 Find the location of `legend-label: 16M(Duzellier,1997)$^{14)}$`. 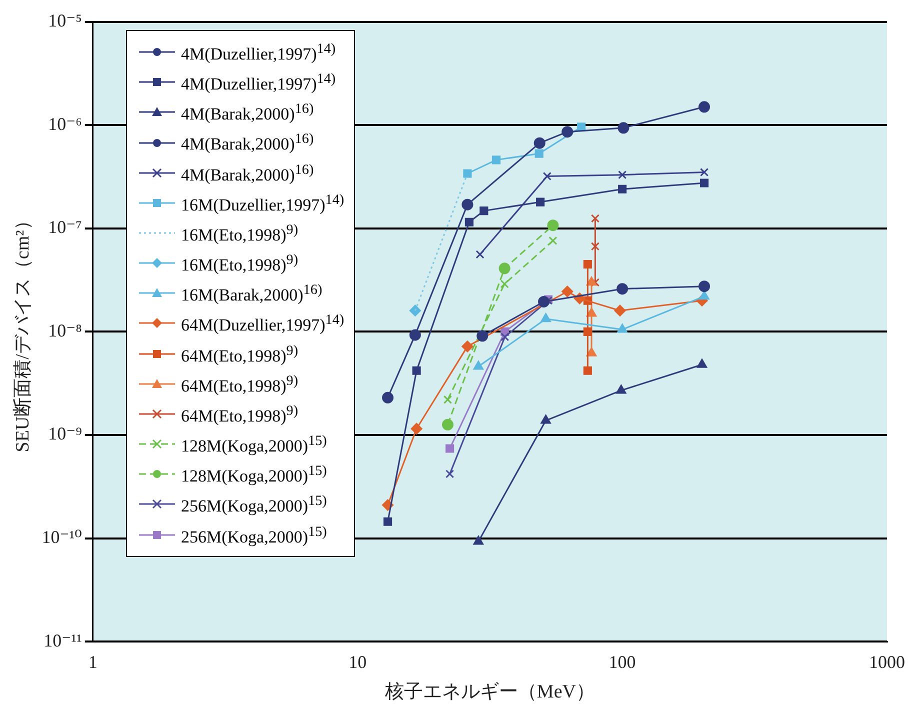

legend-label: 16M(Duzellier,1997)$^{14)}$ is located at coordinates (262, 203).